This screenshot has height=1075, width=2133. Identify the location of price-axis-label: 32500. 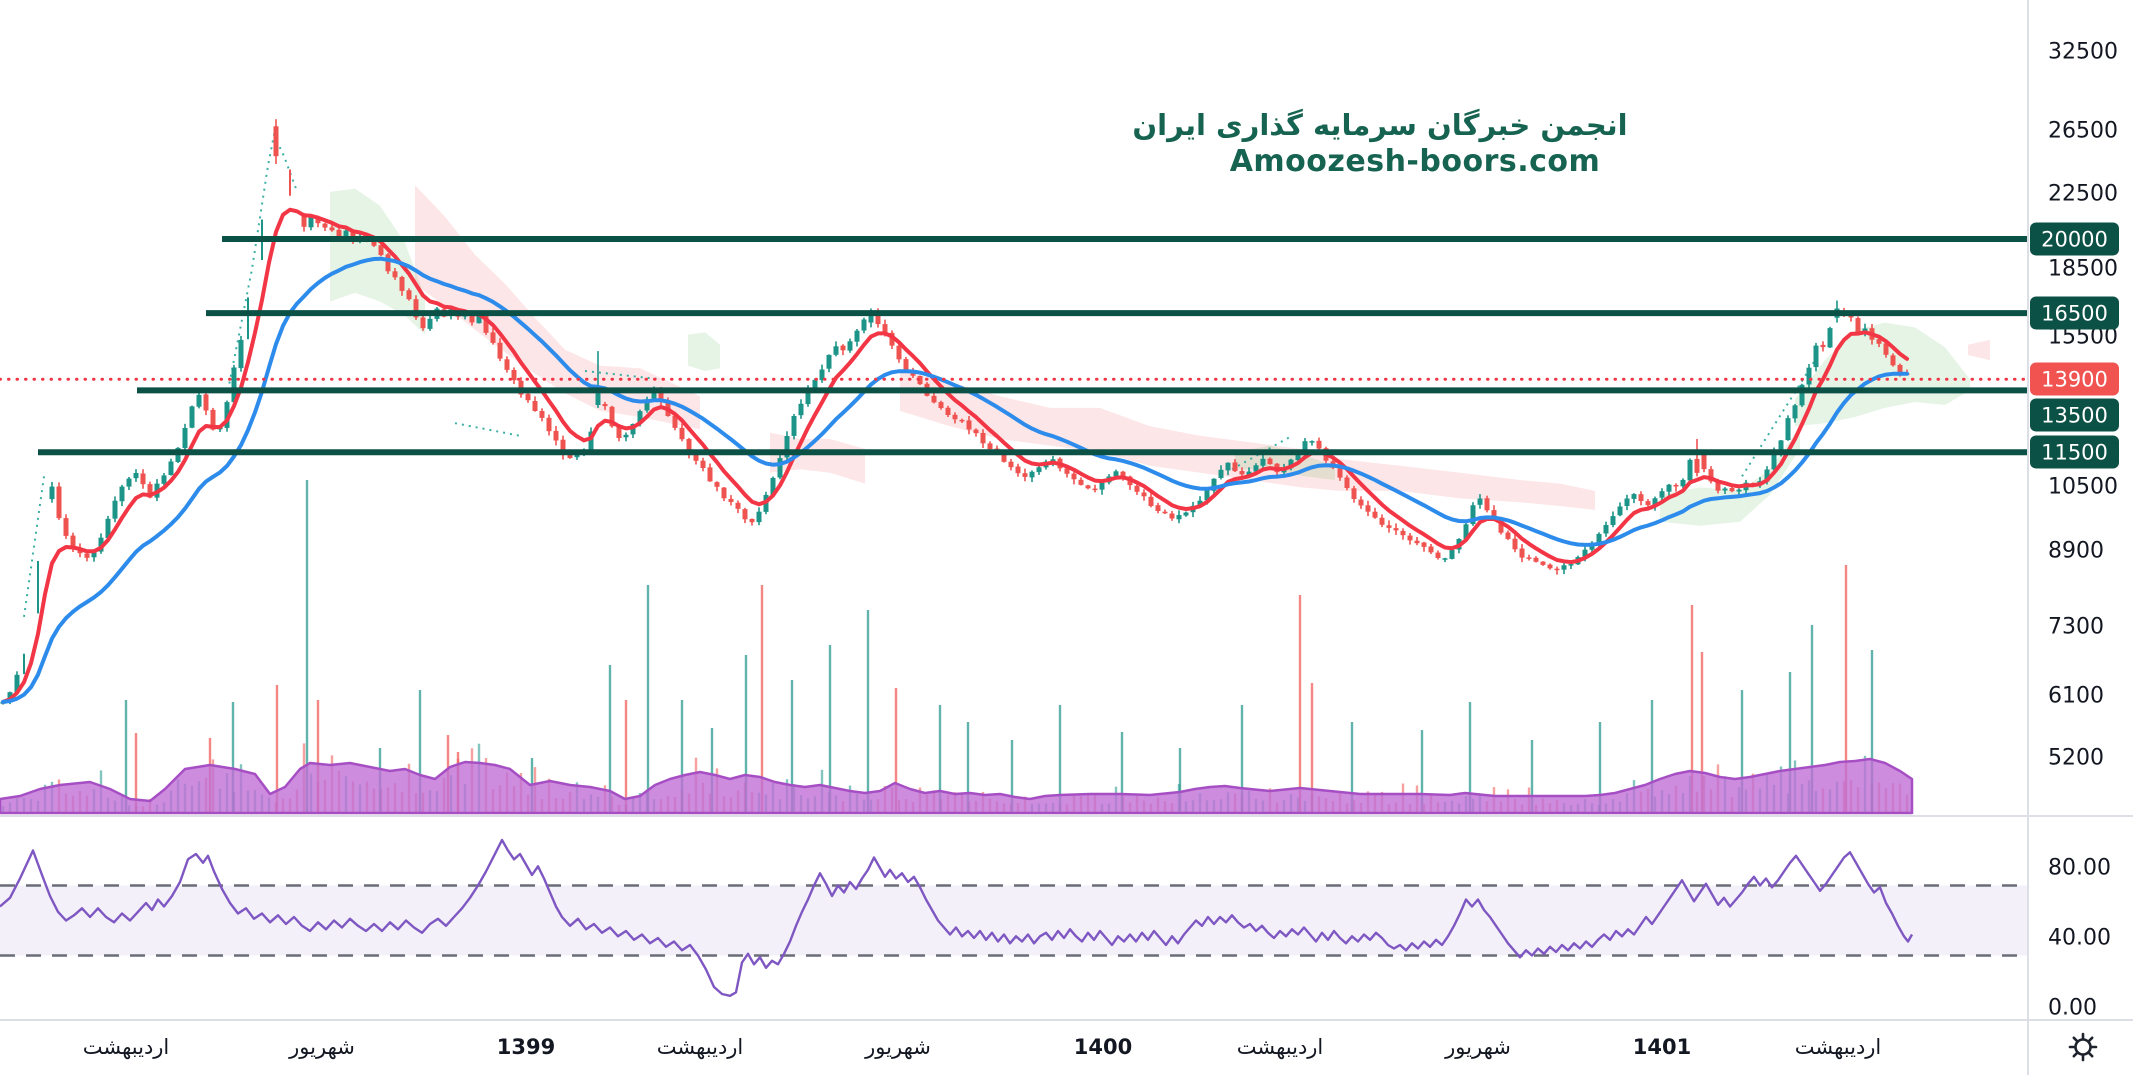
(2083, 52).